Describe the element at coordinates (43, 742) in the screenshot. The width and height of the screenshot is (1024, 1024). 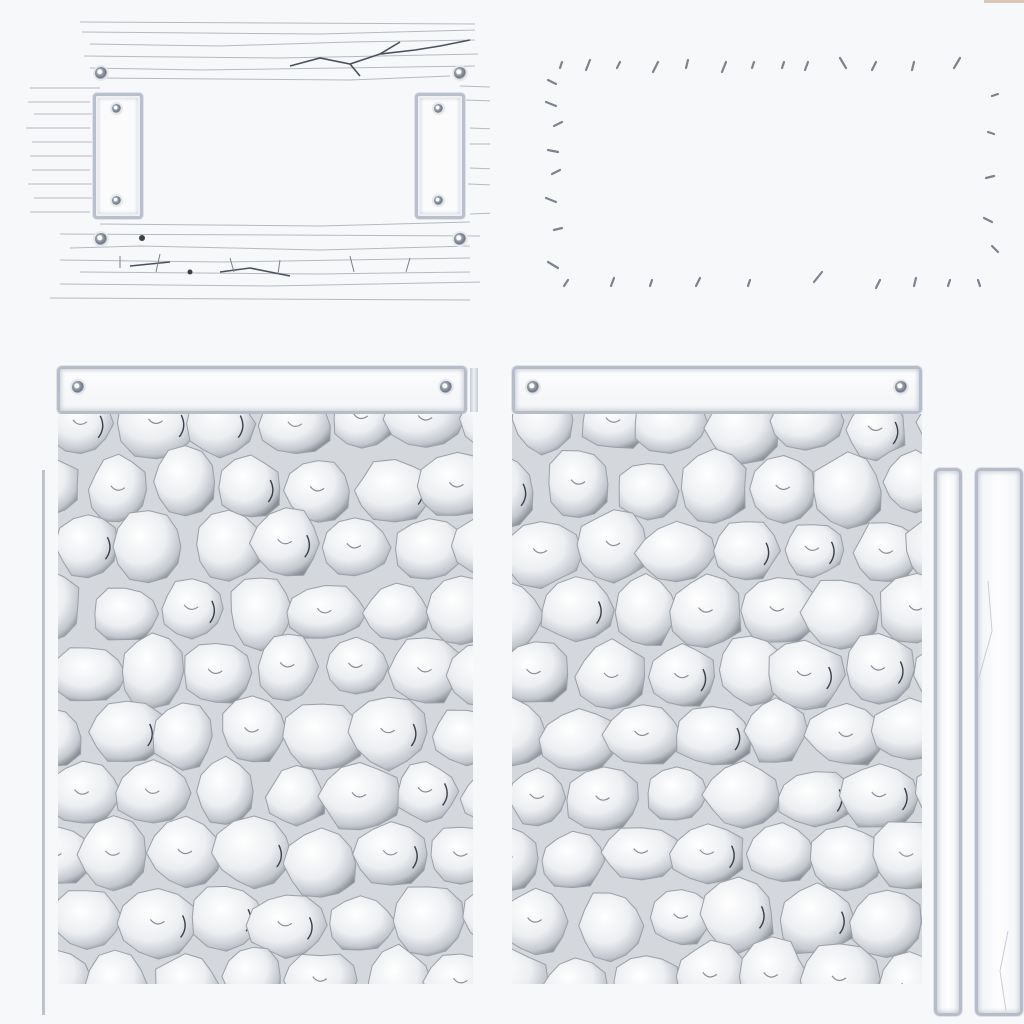
I see `left-edge-strip` at that location.